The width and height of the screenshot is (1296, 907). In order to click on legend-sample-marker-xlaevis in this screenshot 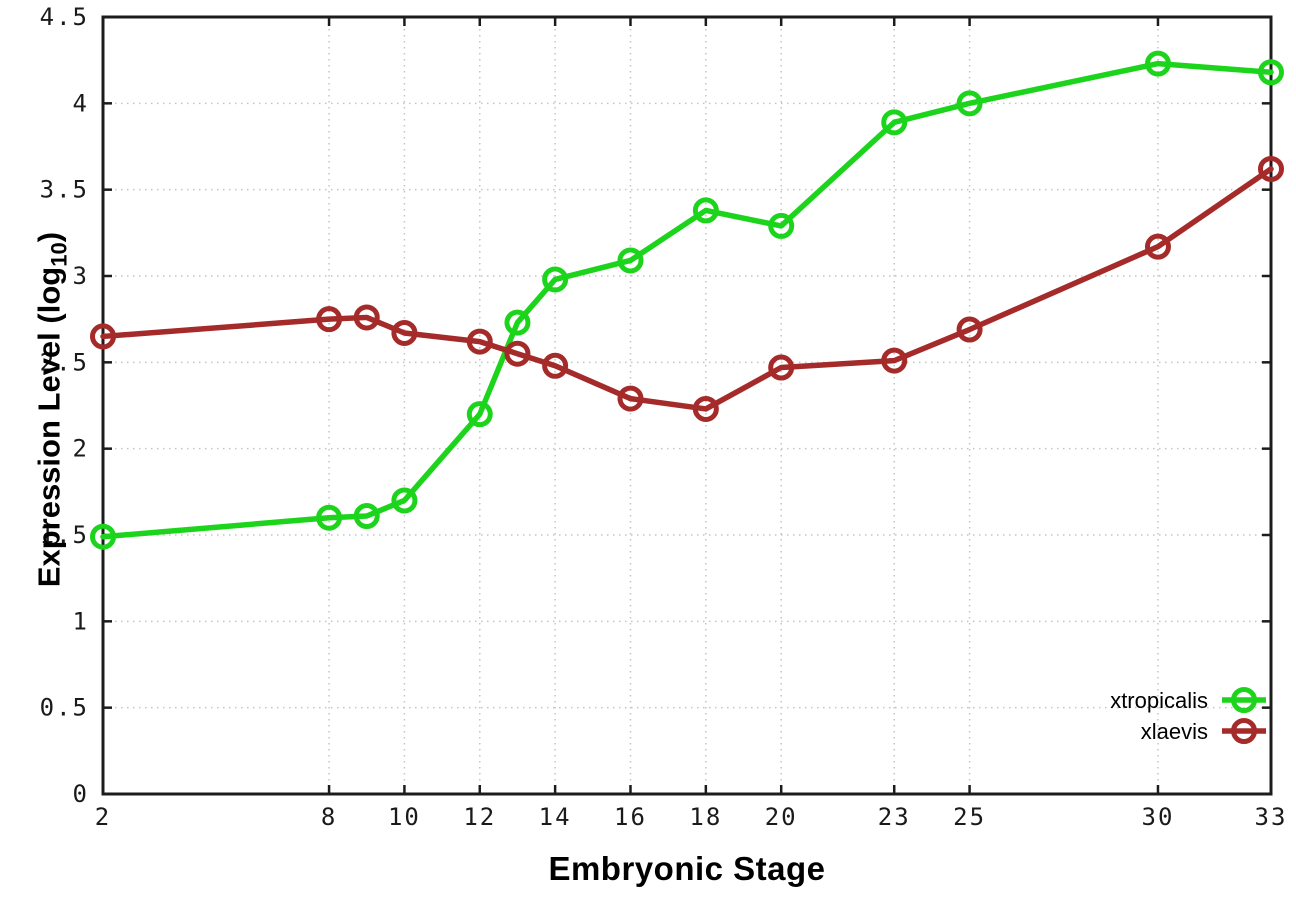, I will do `click(1244, 731)`.